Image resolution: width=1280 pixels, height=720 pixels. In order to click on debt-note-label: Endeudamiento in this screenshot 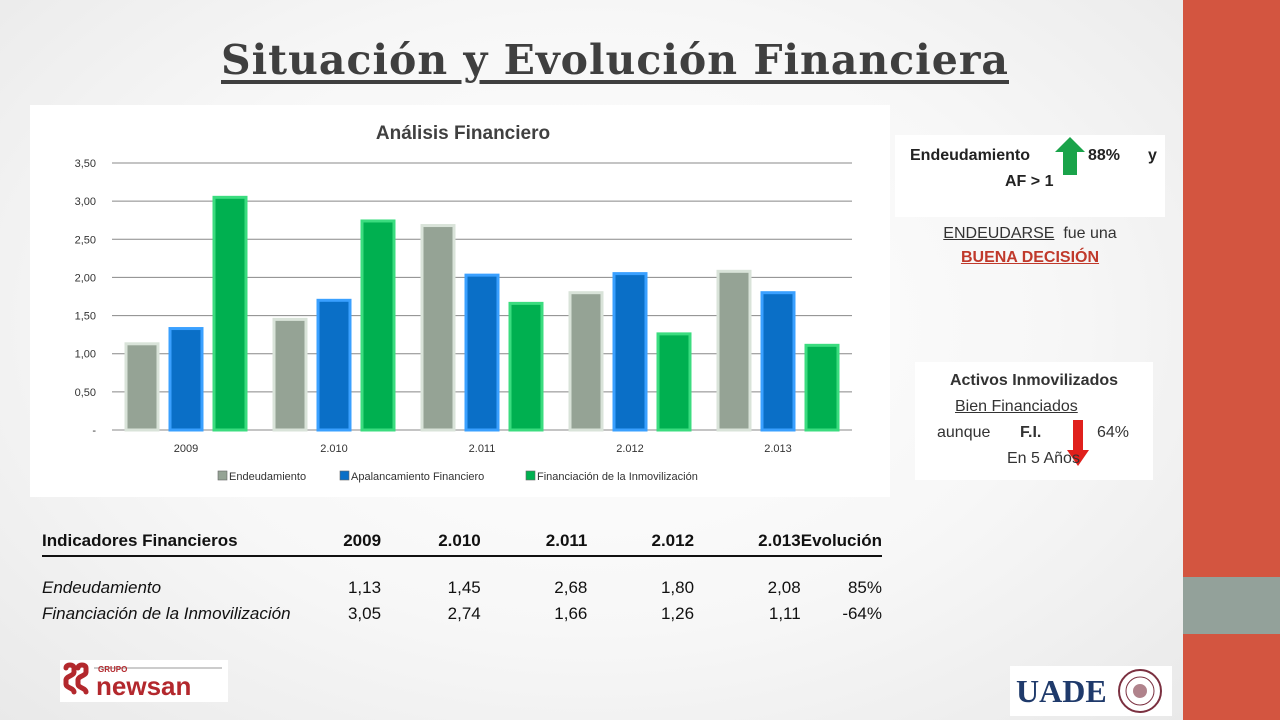, I will do `click(970, 155)`.